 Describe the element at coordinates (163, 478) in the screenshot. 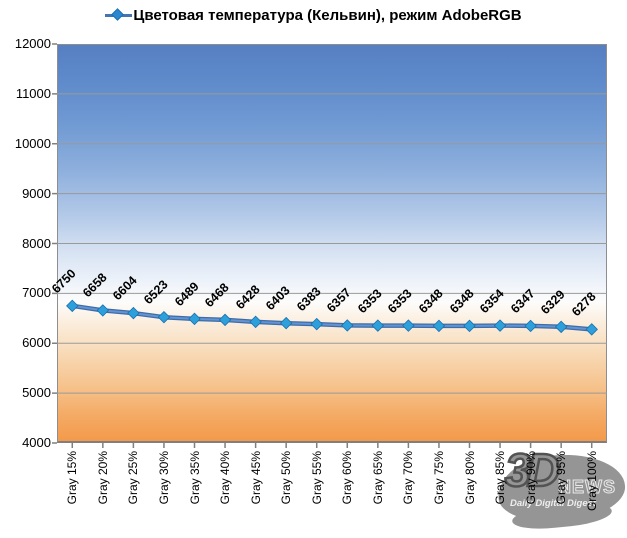

I see `x-axis-label: Gray 30%` at that location.